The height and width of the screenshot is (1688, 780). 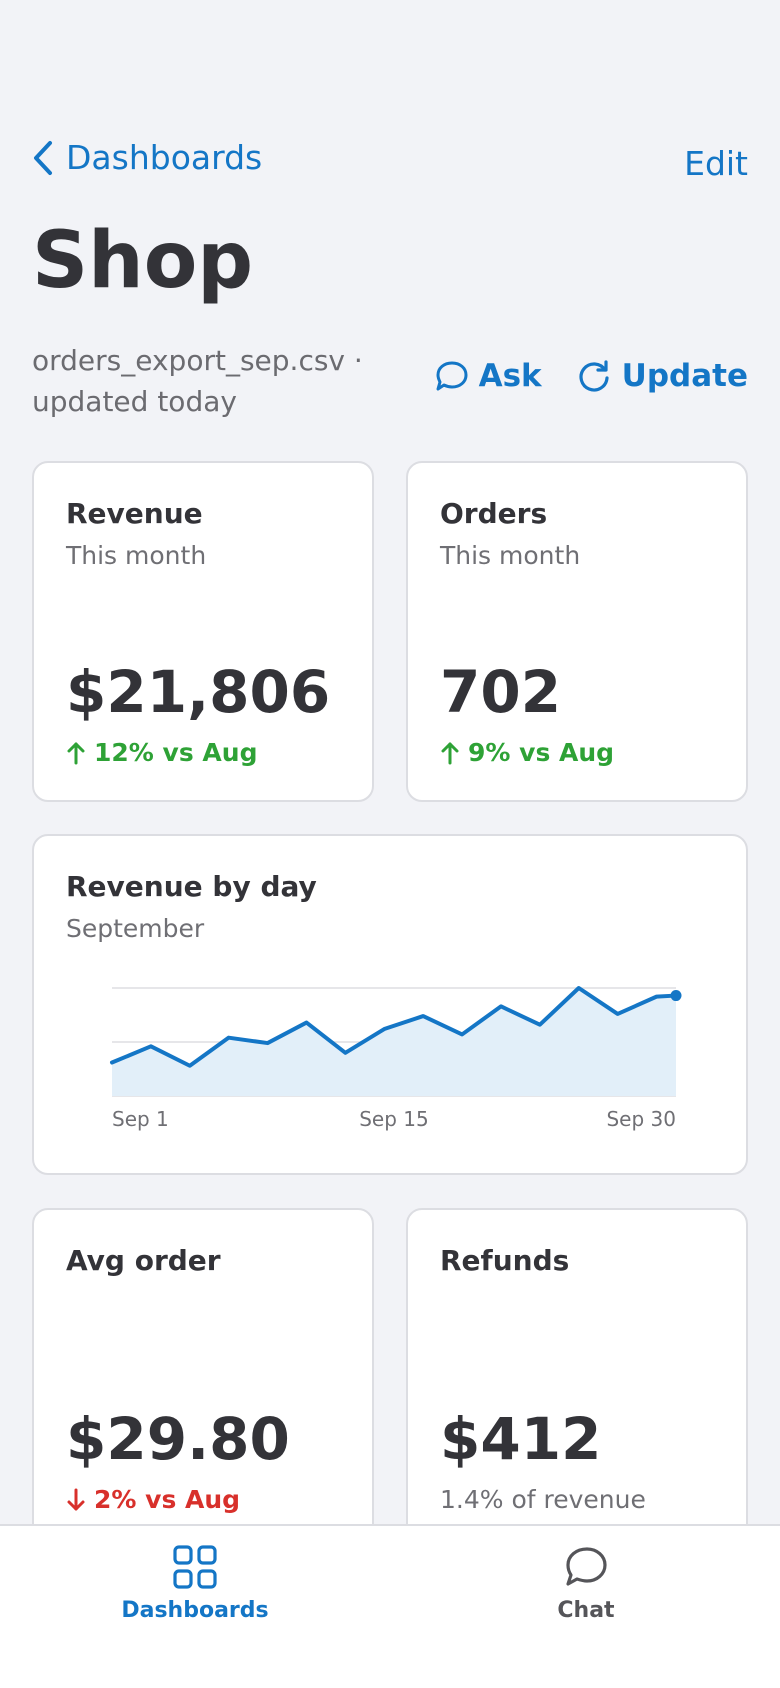 What do you see at coordinates (195, 1610) in the screenshot?
I see `tab-label: Dashboards` at bounding box center [195, 1610].